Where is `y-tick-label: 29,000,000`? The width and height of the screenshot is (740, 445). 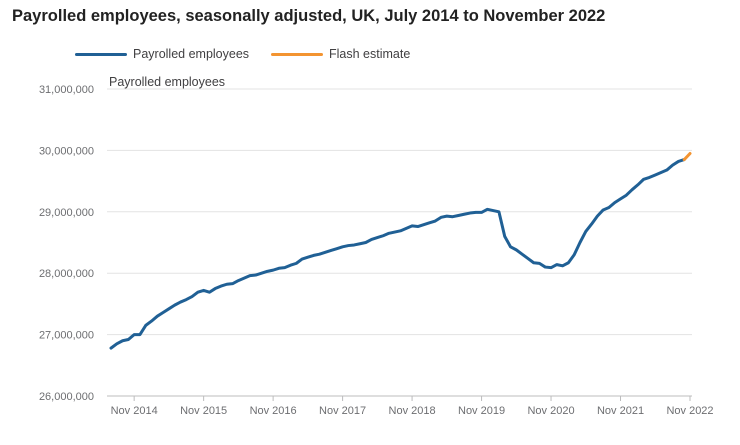
y-tick-label: 29,000,000 is located at coordinates (66, 213).